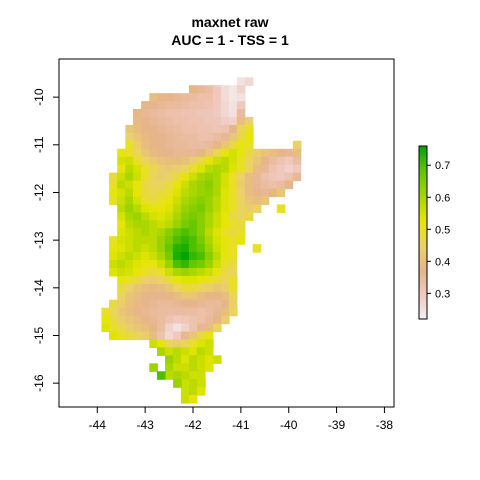  Describe the element at coordinates (434, 232) in the screenshot. I see `legend: 0.3 0.4 0.5 0.6 0.7` at that location.